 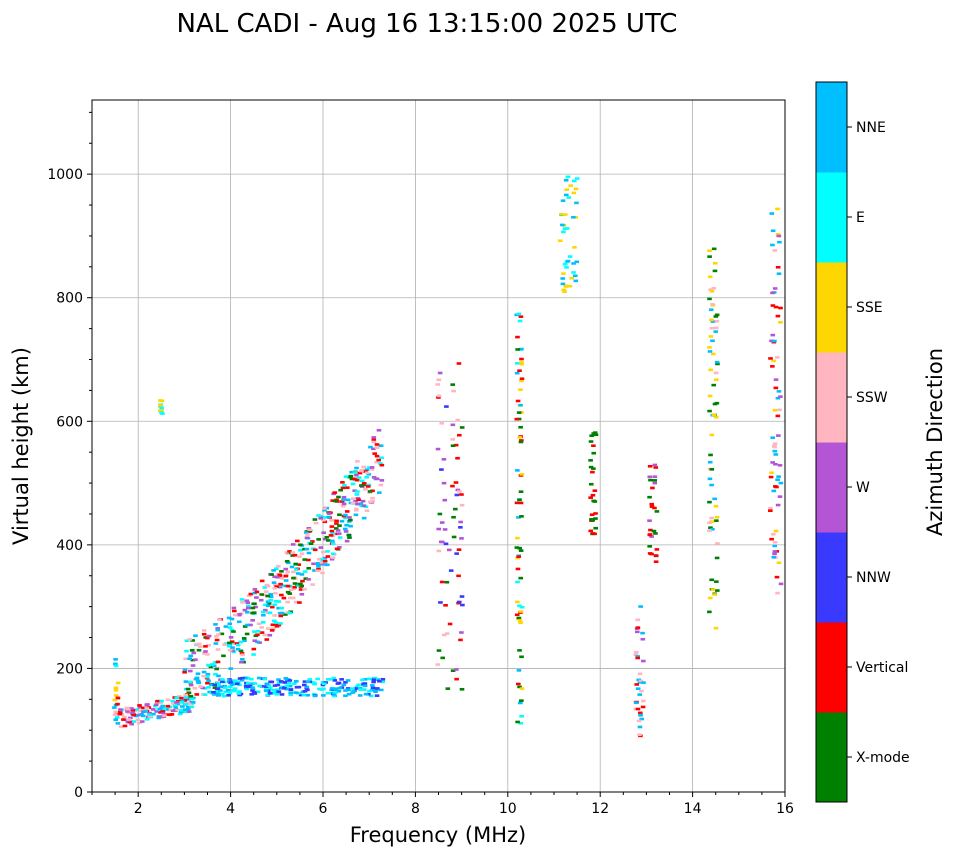 I want to click on x-tick-label: 4, so click(x=230, y=809).